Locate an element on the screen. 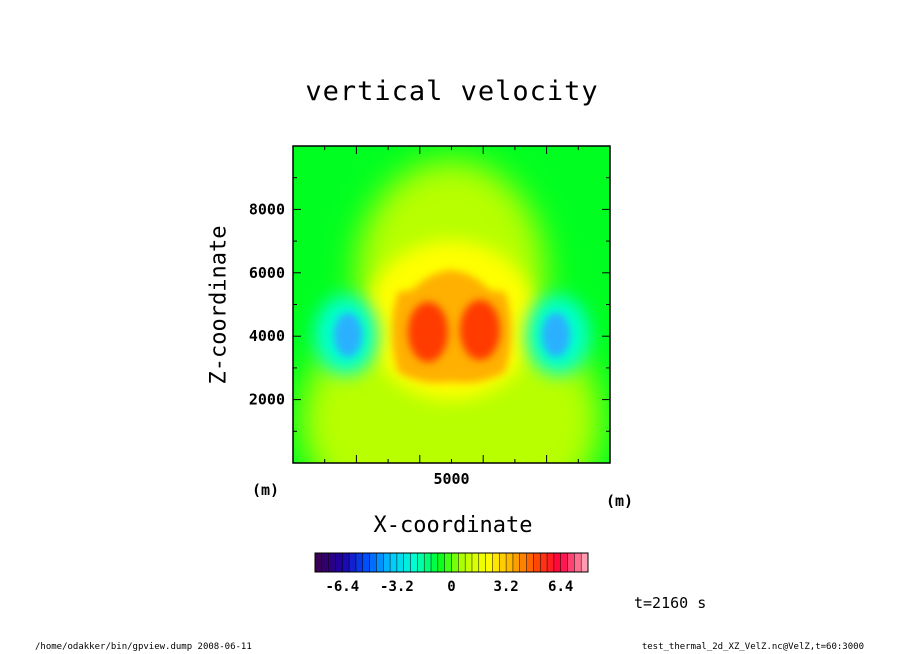 The width and height of the screenshot is (904, 654). chart-title: vertical velocity is located at coordinates (452, 91).